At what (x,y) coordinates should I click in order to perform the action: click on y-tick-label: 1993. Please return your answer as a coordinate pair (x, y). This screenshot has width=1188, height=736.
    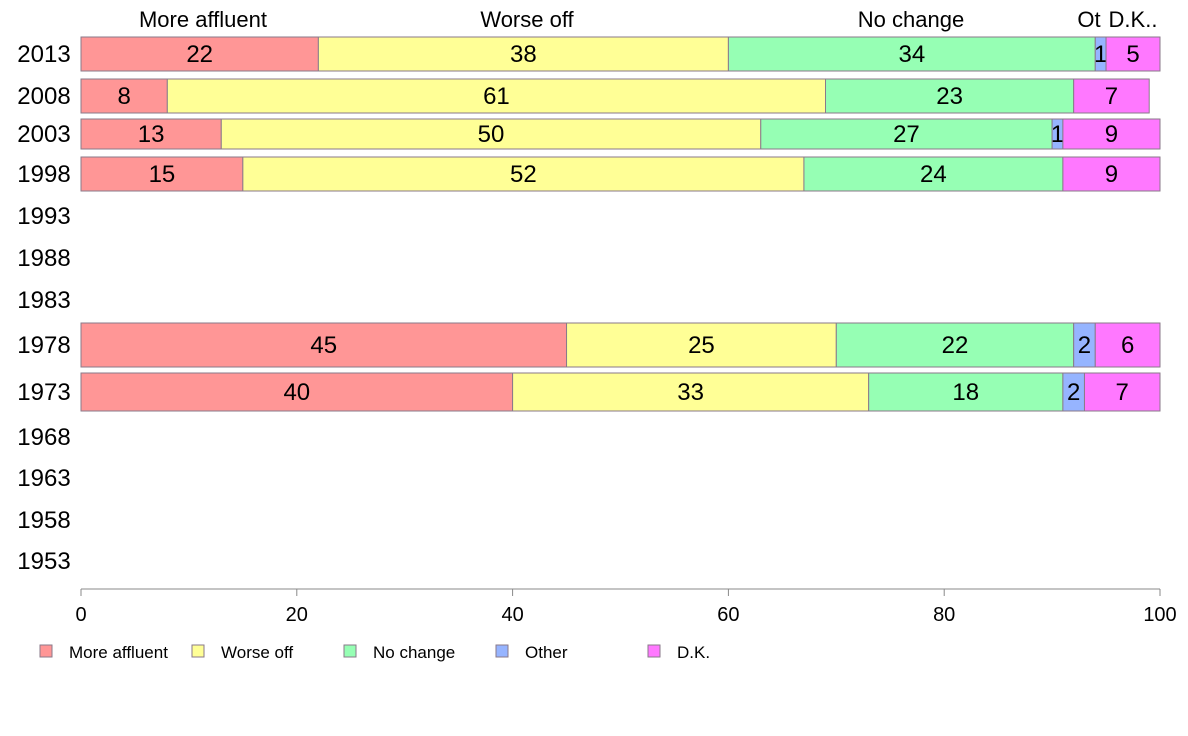
    Looking at the image, I should click on (43, 216).